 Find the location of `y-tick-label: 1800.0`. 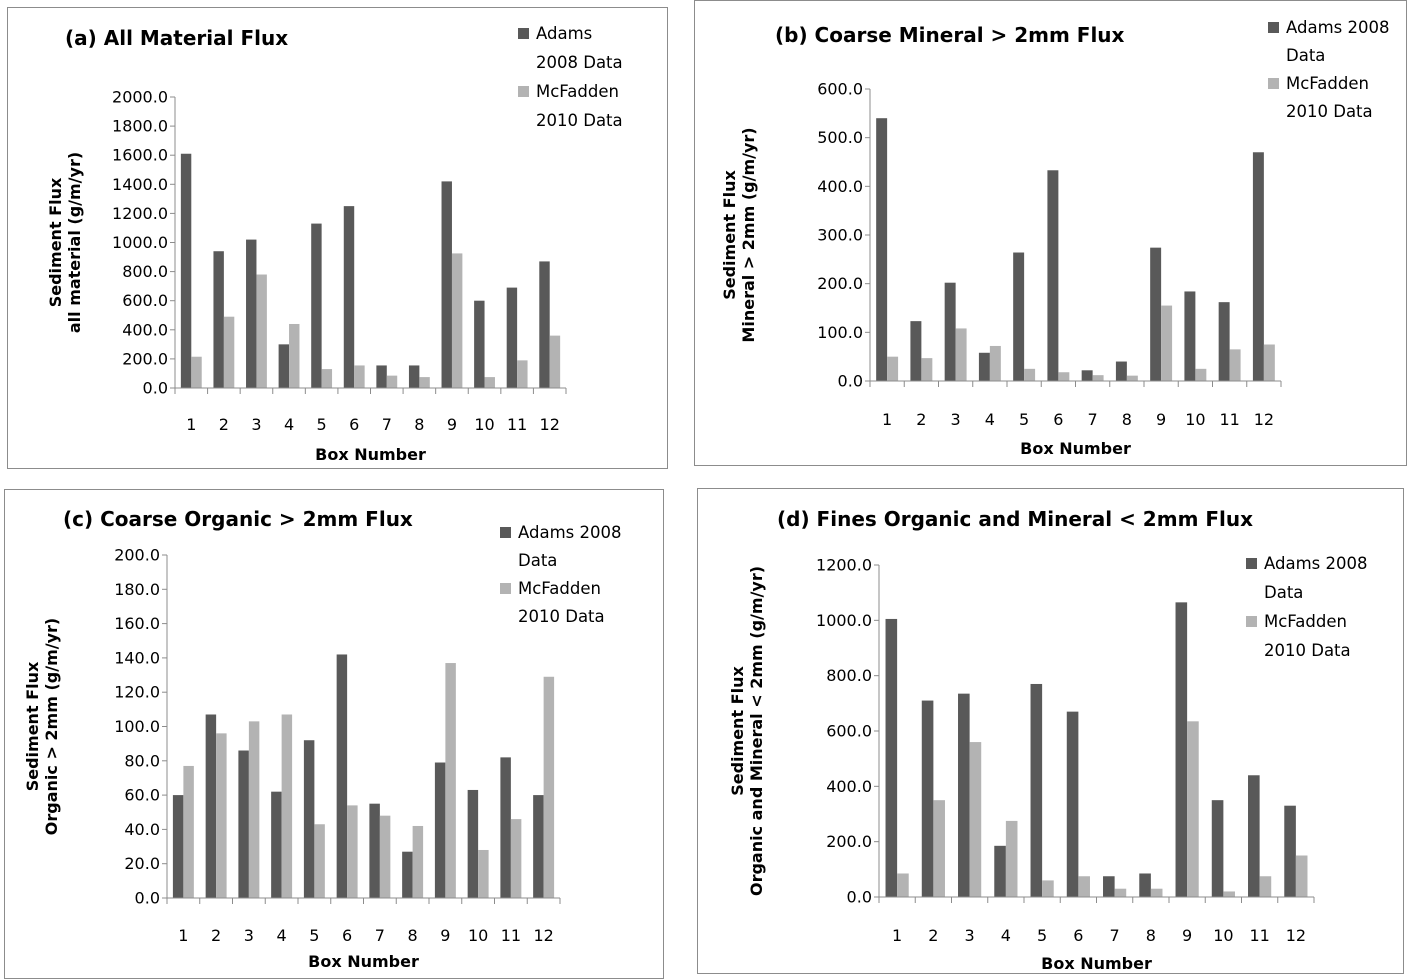

y-tick-label: 1800.0 is located at coordinates (140, 126).